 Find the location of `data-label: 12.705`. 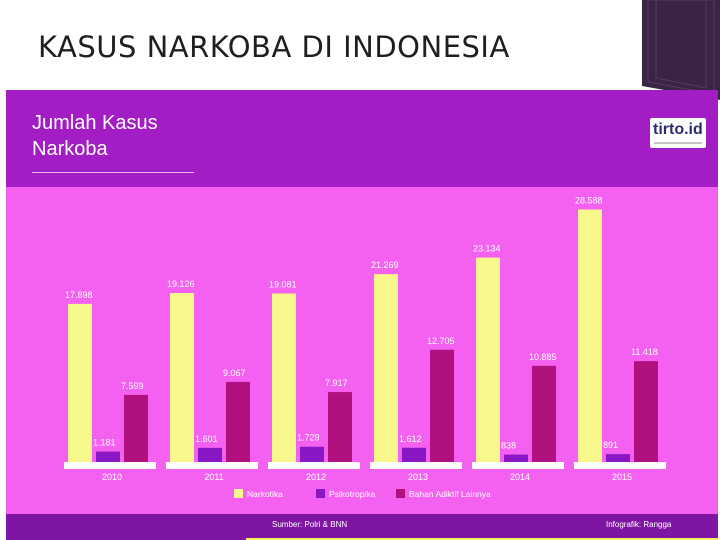

data-label: 12.705 is located at coordinates (441, 341).